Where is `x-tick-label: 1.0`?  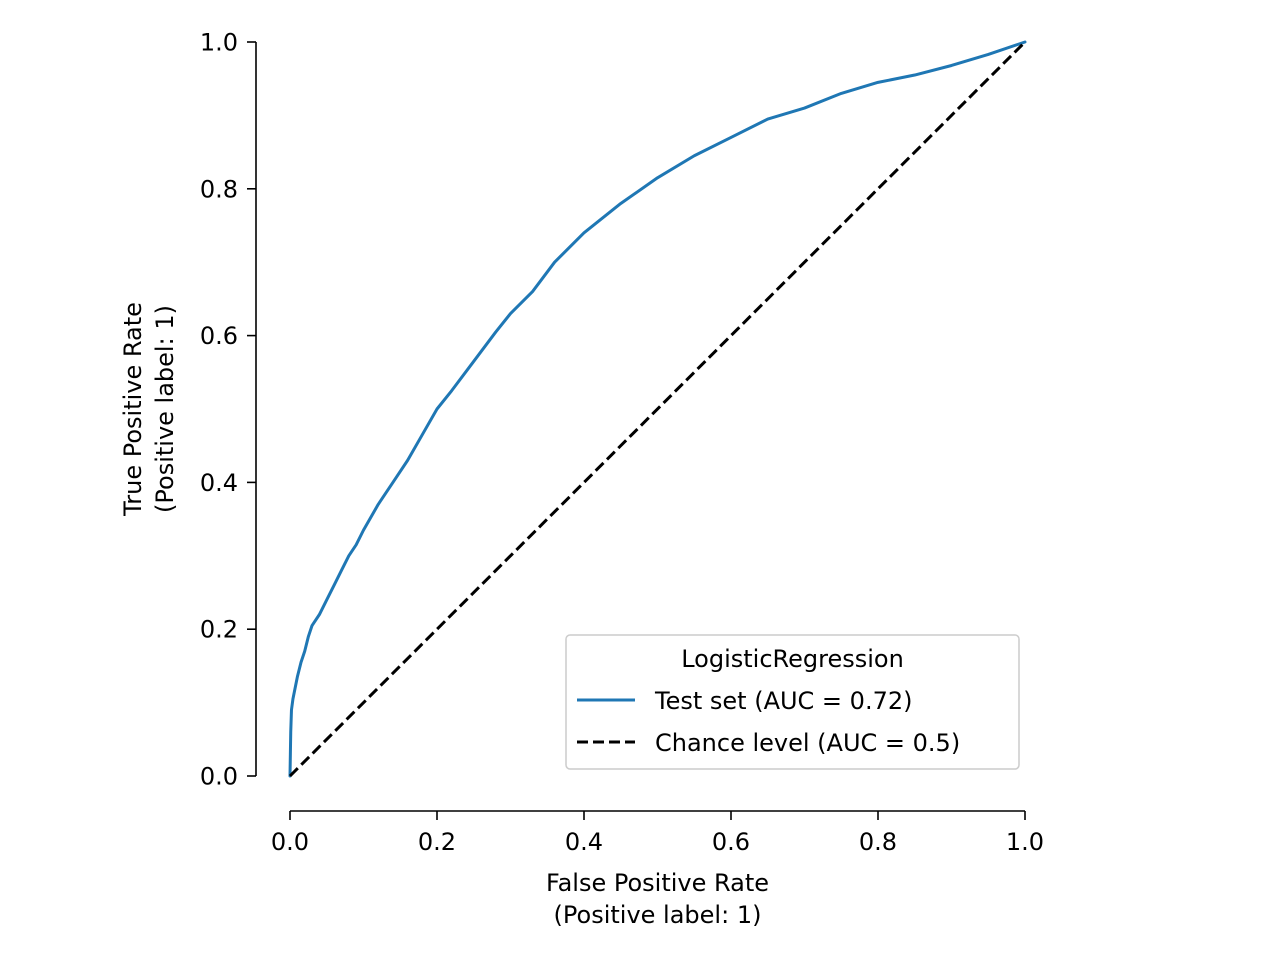
x-tick-label: 1.0 is located at coordinates (1025, 842).